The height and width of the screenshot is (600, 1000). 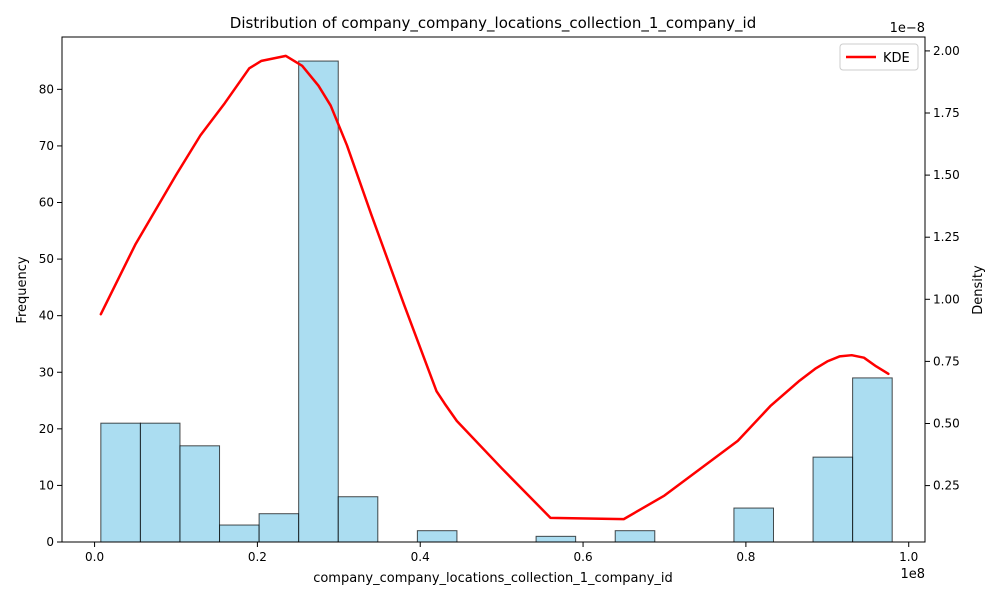 What do you see at coordinates (978, 290) in the screenshot?
I see `y2-axis-label: Density` at bounding box center [978, 290].